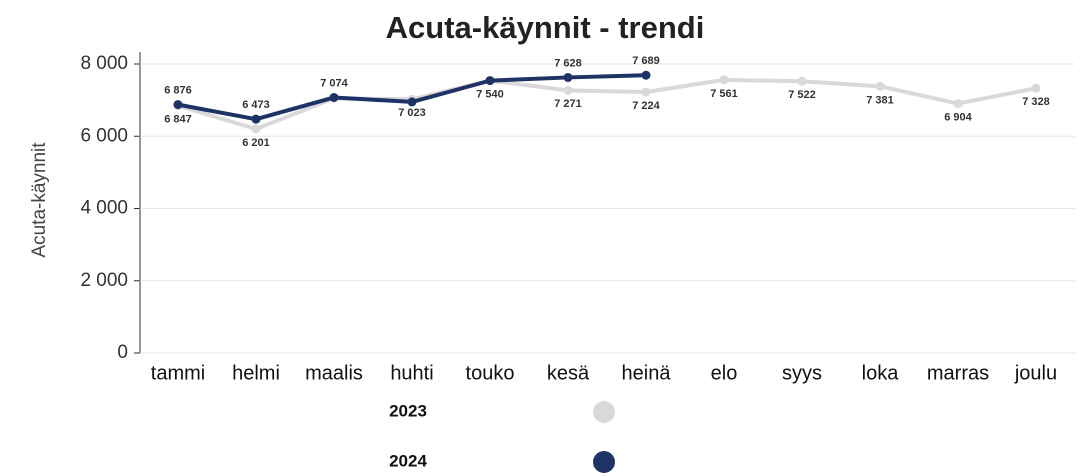 Image resolution: width=1081 pixels, height=476 pixels. Describe the element at coordinates (178, 120) in the screenshot. I see `data-label: 6 847` at that location.